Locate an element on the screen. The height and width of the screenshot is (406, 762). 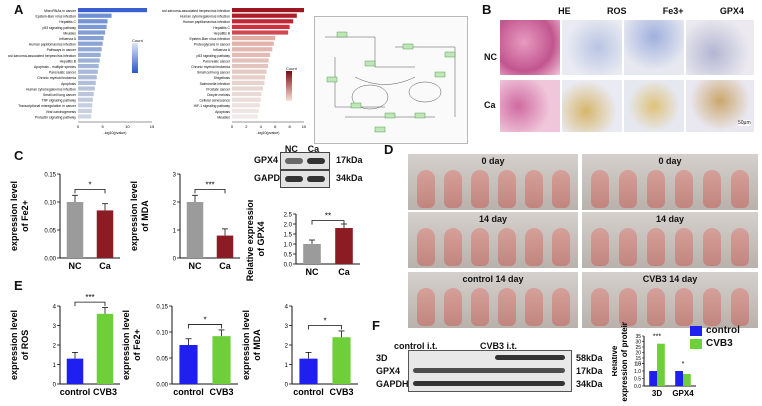
y-tick-label: 35 is located at coordinates (638, 337).